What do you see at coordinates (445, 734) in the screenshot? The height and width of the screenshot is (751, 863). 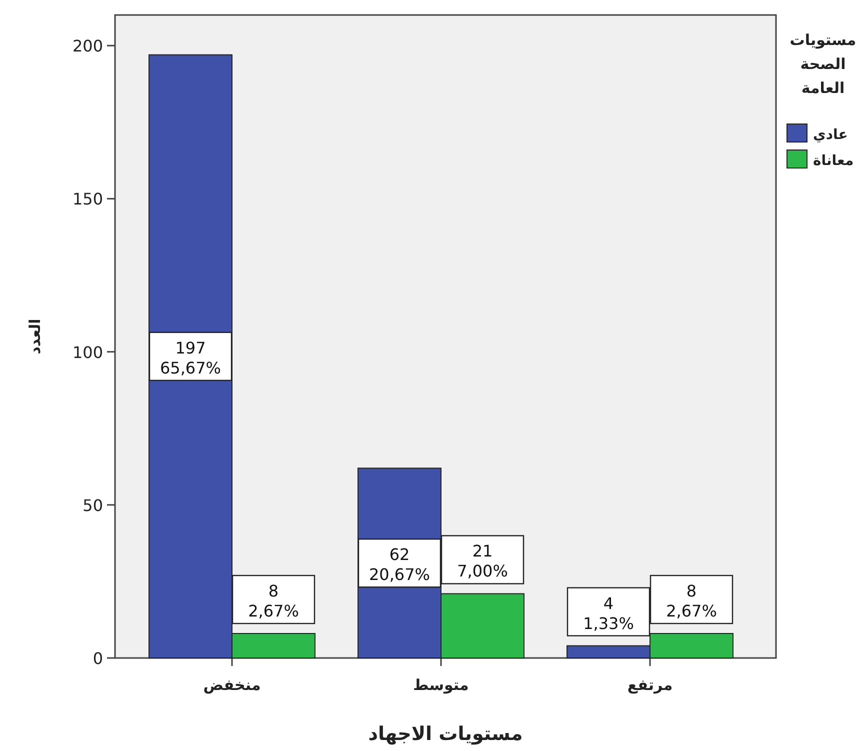 I see `x-axis-title: مستويات الاجهاد` at bounding box center [445, 734].